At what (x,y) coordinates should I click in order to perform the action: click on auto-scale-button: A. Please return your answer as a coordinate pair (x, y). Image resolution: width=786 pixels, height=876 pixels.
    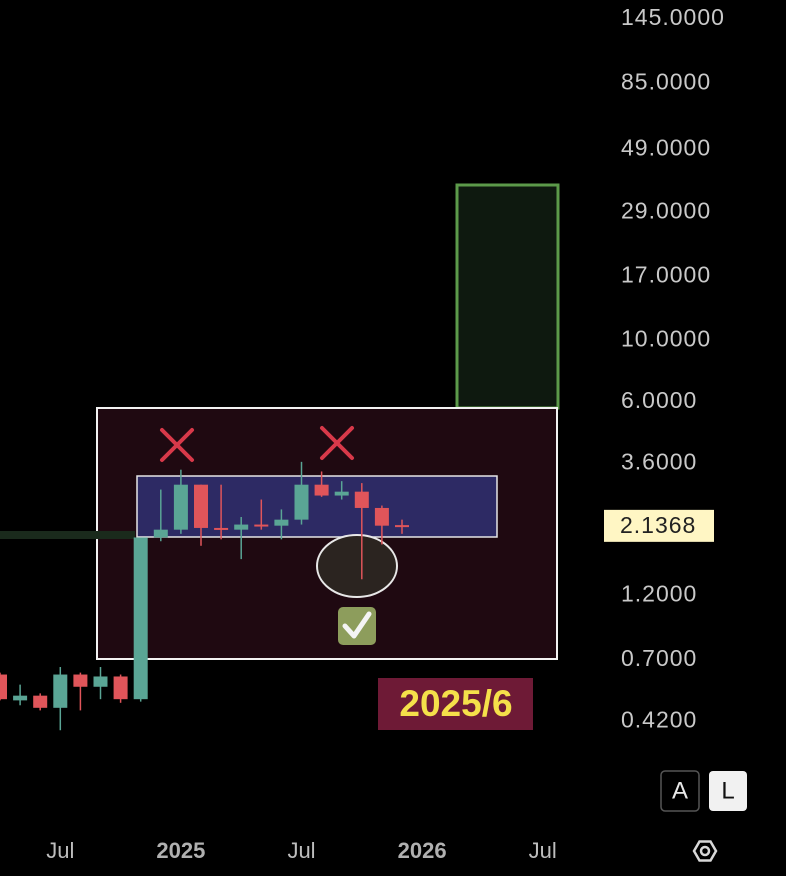
    Looking at the image, I should click on (680, 791).